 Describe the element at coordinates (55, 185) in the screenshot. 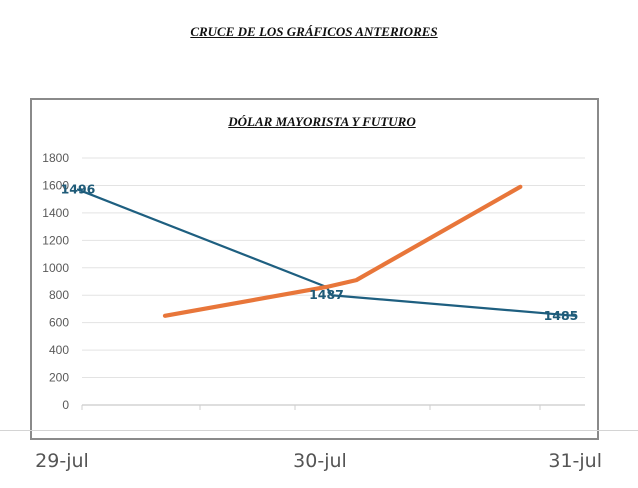

I see `y-tick-label: 1600` at that location.